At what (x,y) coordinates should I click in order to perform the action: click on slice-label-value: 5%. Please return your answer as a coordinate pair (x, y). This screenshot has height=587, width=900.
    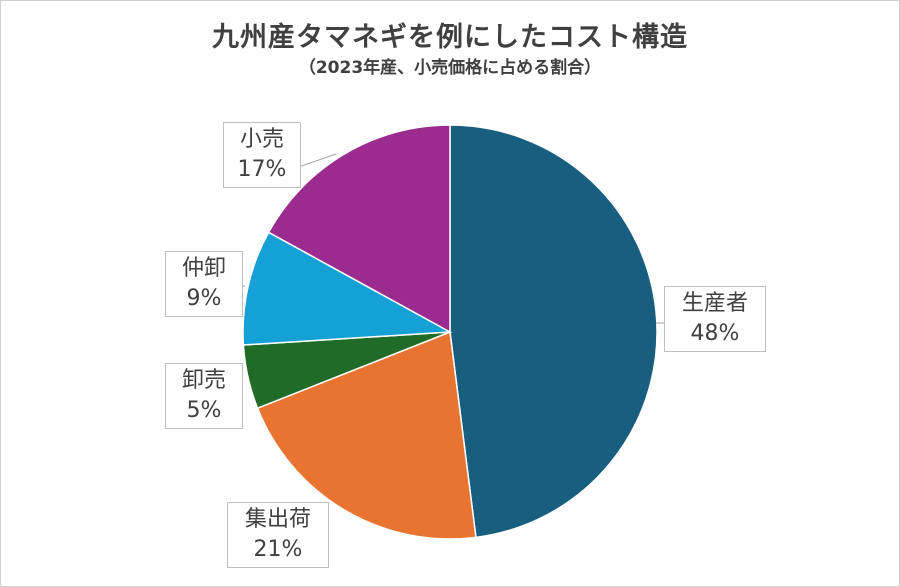
    Looking at the image, I should click on (204, 410).